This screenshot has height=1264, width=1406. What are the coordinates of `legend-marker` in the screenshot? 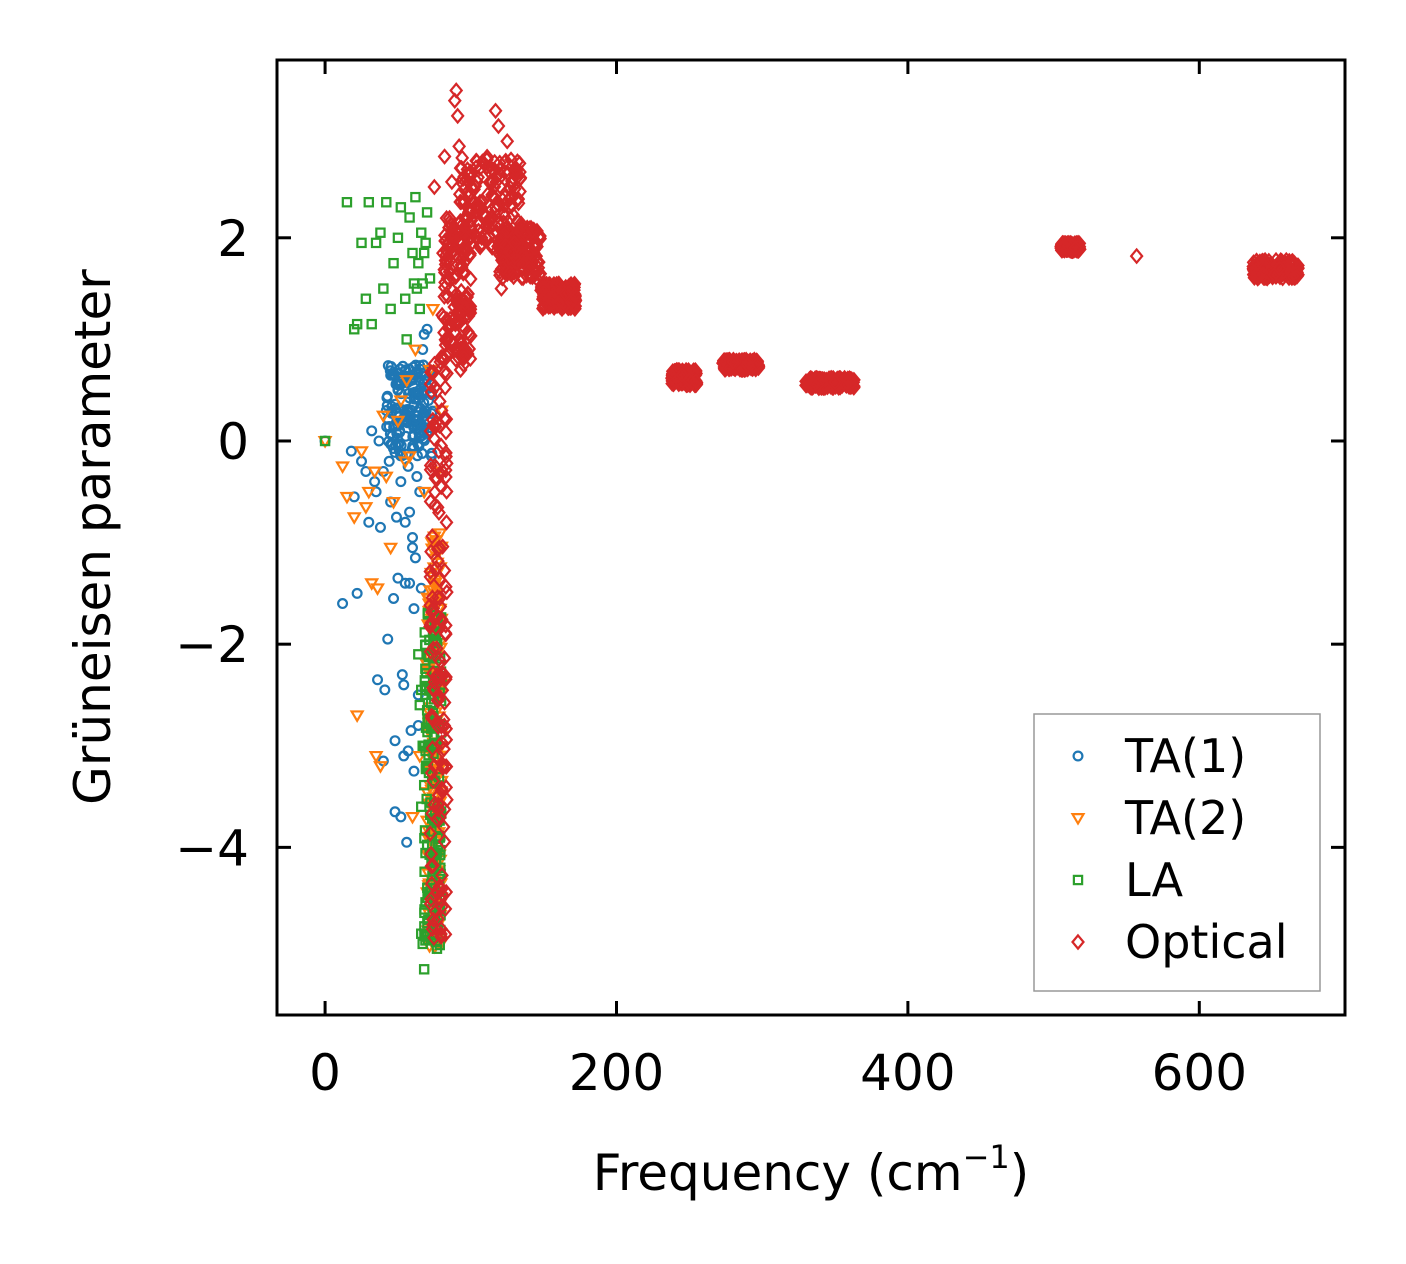 It's located at (1078, 756).